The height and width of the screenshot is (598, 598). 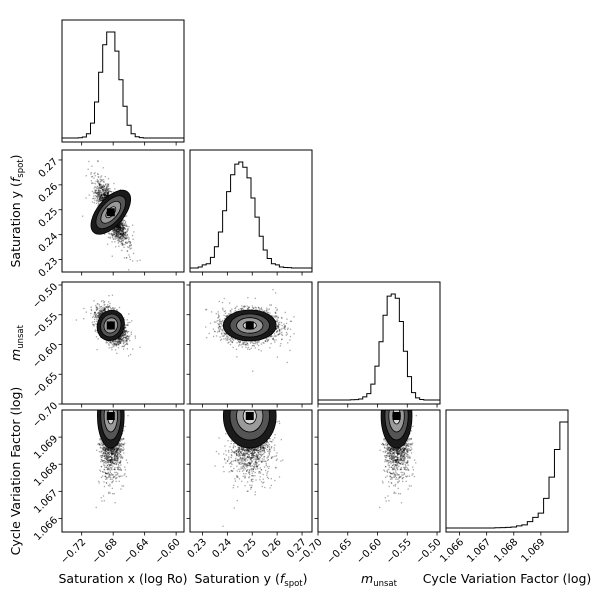 What do you see at coordinates (49, 268) in the screenshot?
I see `y-tick-label: 0.23` at bounding box center [49, 268].